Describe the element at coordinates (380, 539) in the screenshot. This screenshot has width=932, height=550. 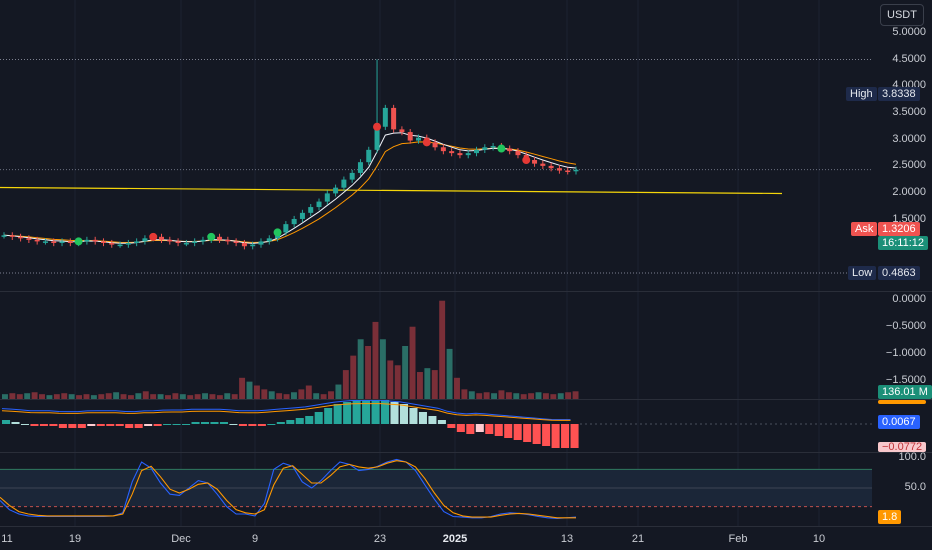
I see `time-axis-label: 23` at that location.